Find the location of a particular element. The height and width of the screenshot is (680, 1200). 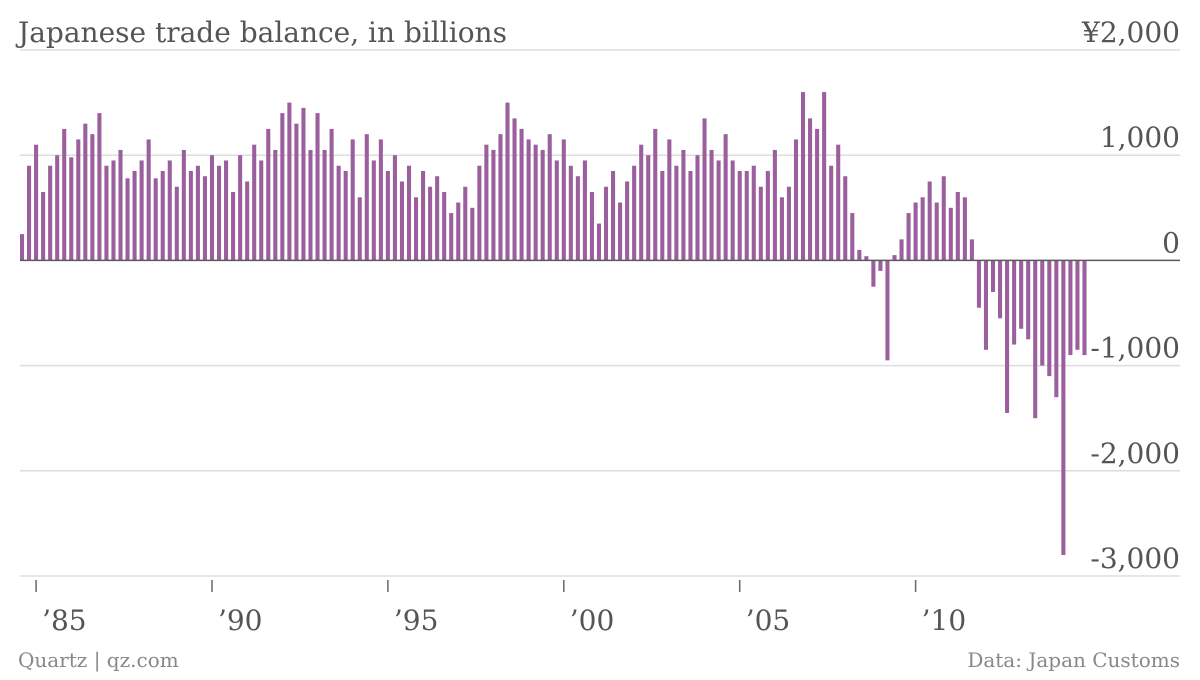

chart-title: Japanese trade balance, in billions is located at coordinates (261, 32).